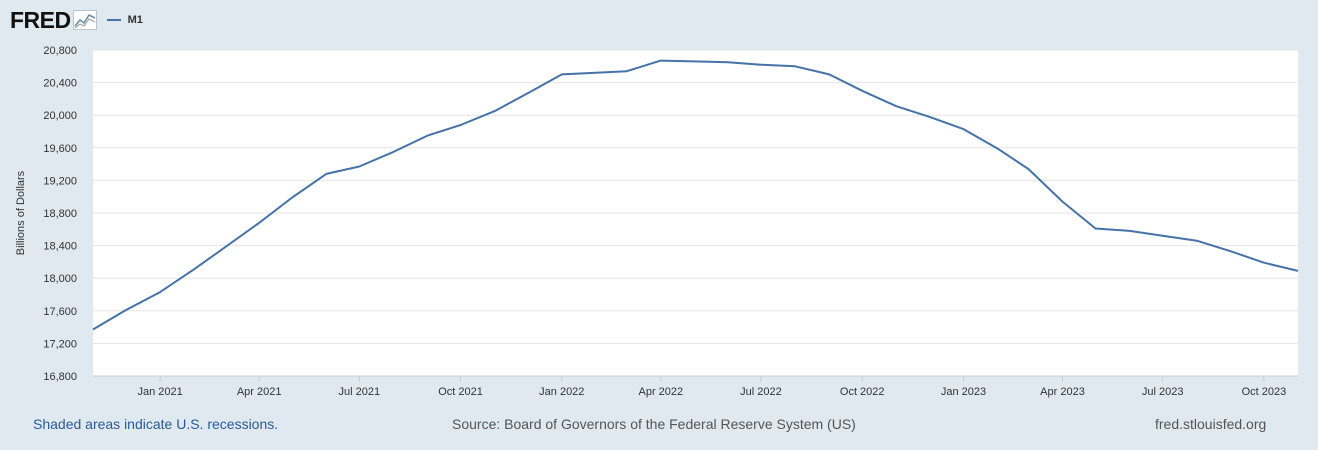 This screenshot has width=1318, height=450. What do you see at coordinates (761, 392) in the screenshot?
I see `x-tick-label: Jul 2022` at bounding box center [761, 392].